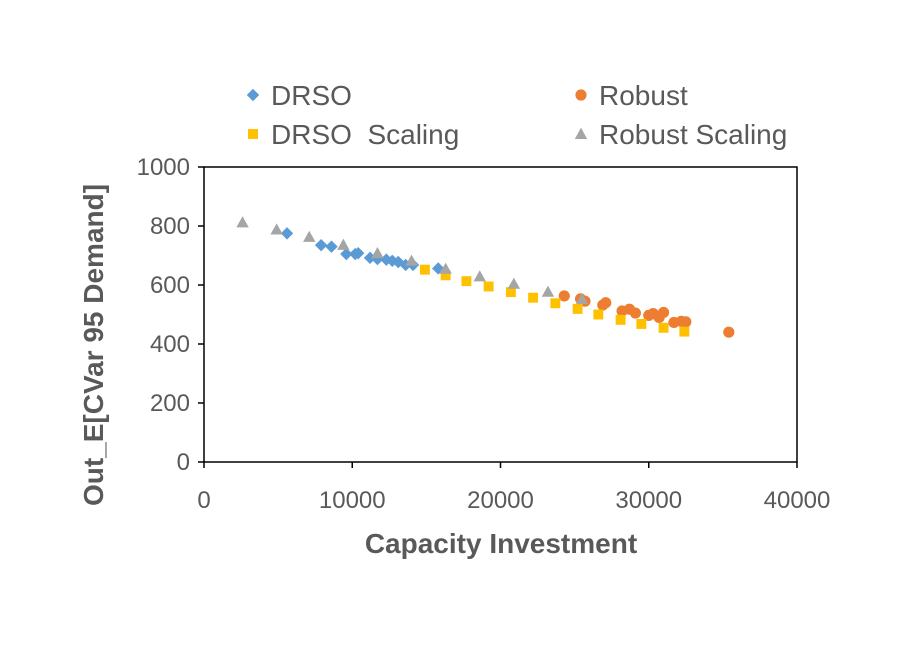  Describe the element at coordinates (648, 500) in the screenshot. I see `x-tick-label: 30000` at that location.